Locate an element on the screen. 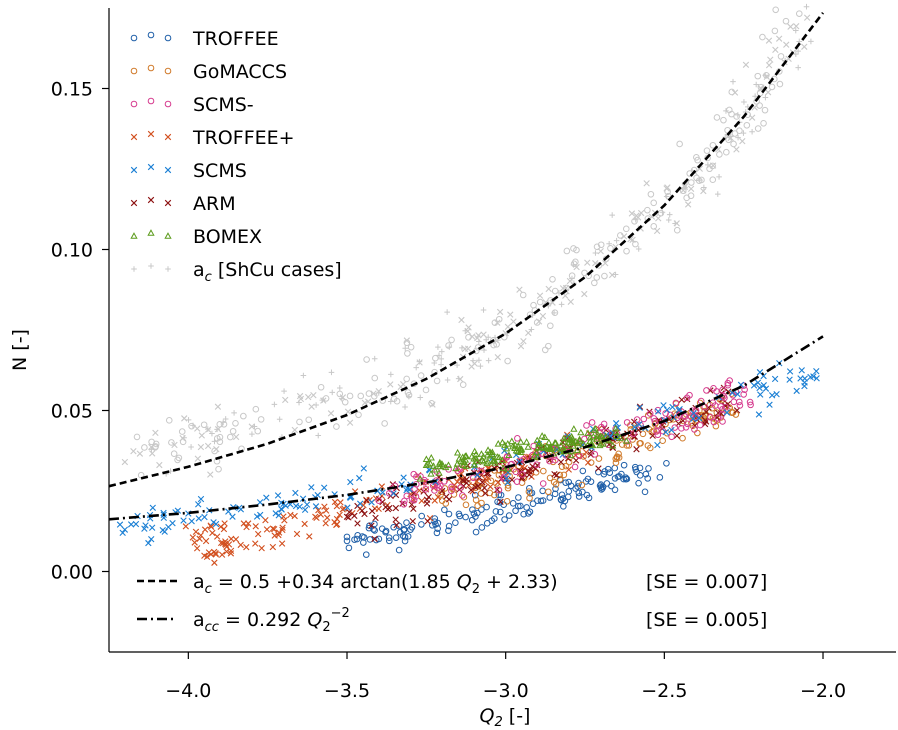 Image resolution: width=898 pixels, height=730 pixels. legend-label-scms-minus: SCMS- is located at coordinates (223, 105).